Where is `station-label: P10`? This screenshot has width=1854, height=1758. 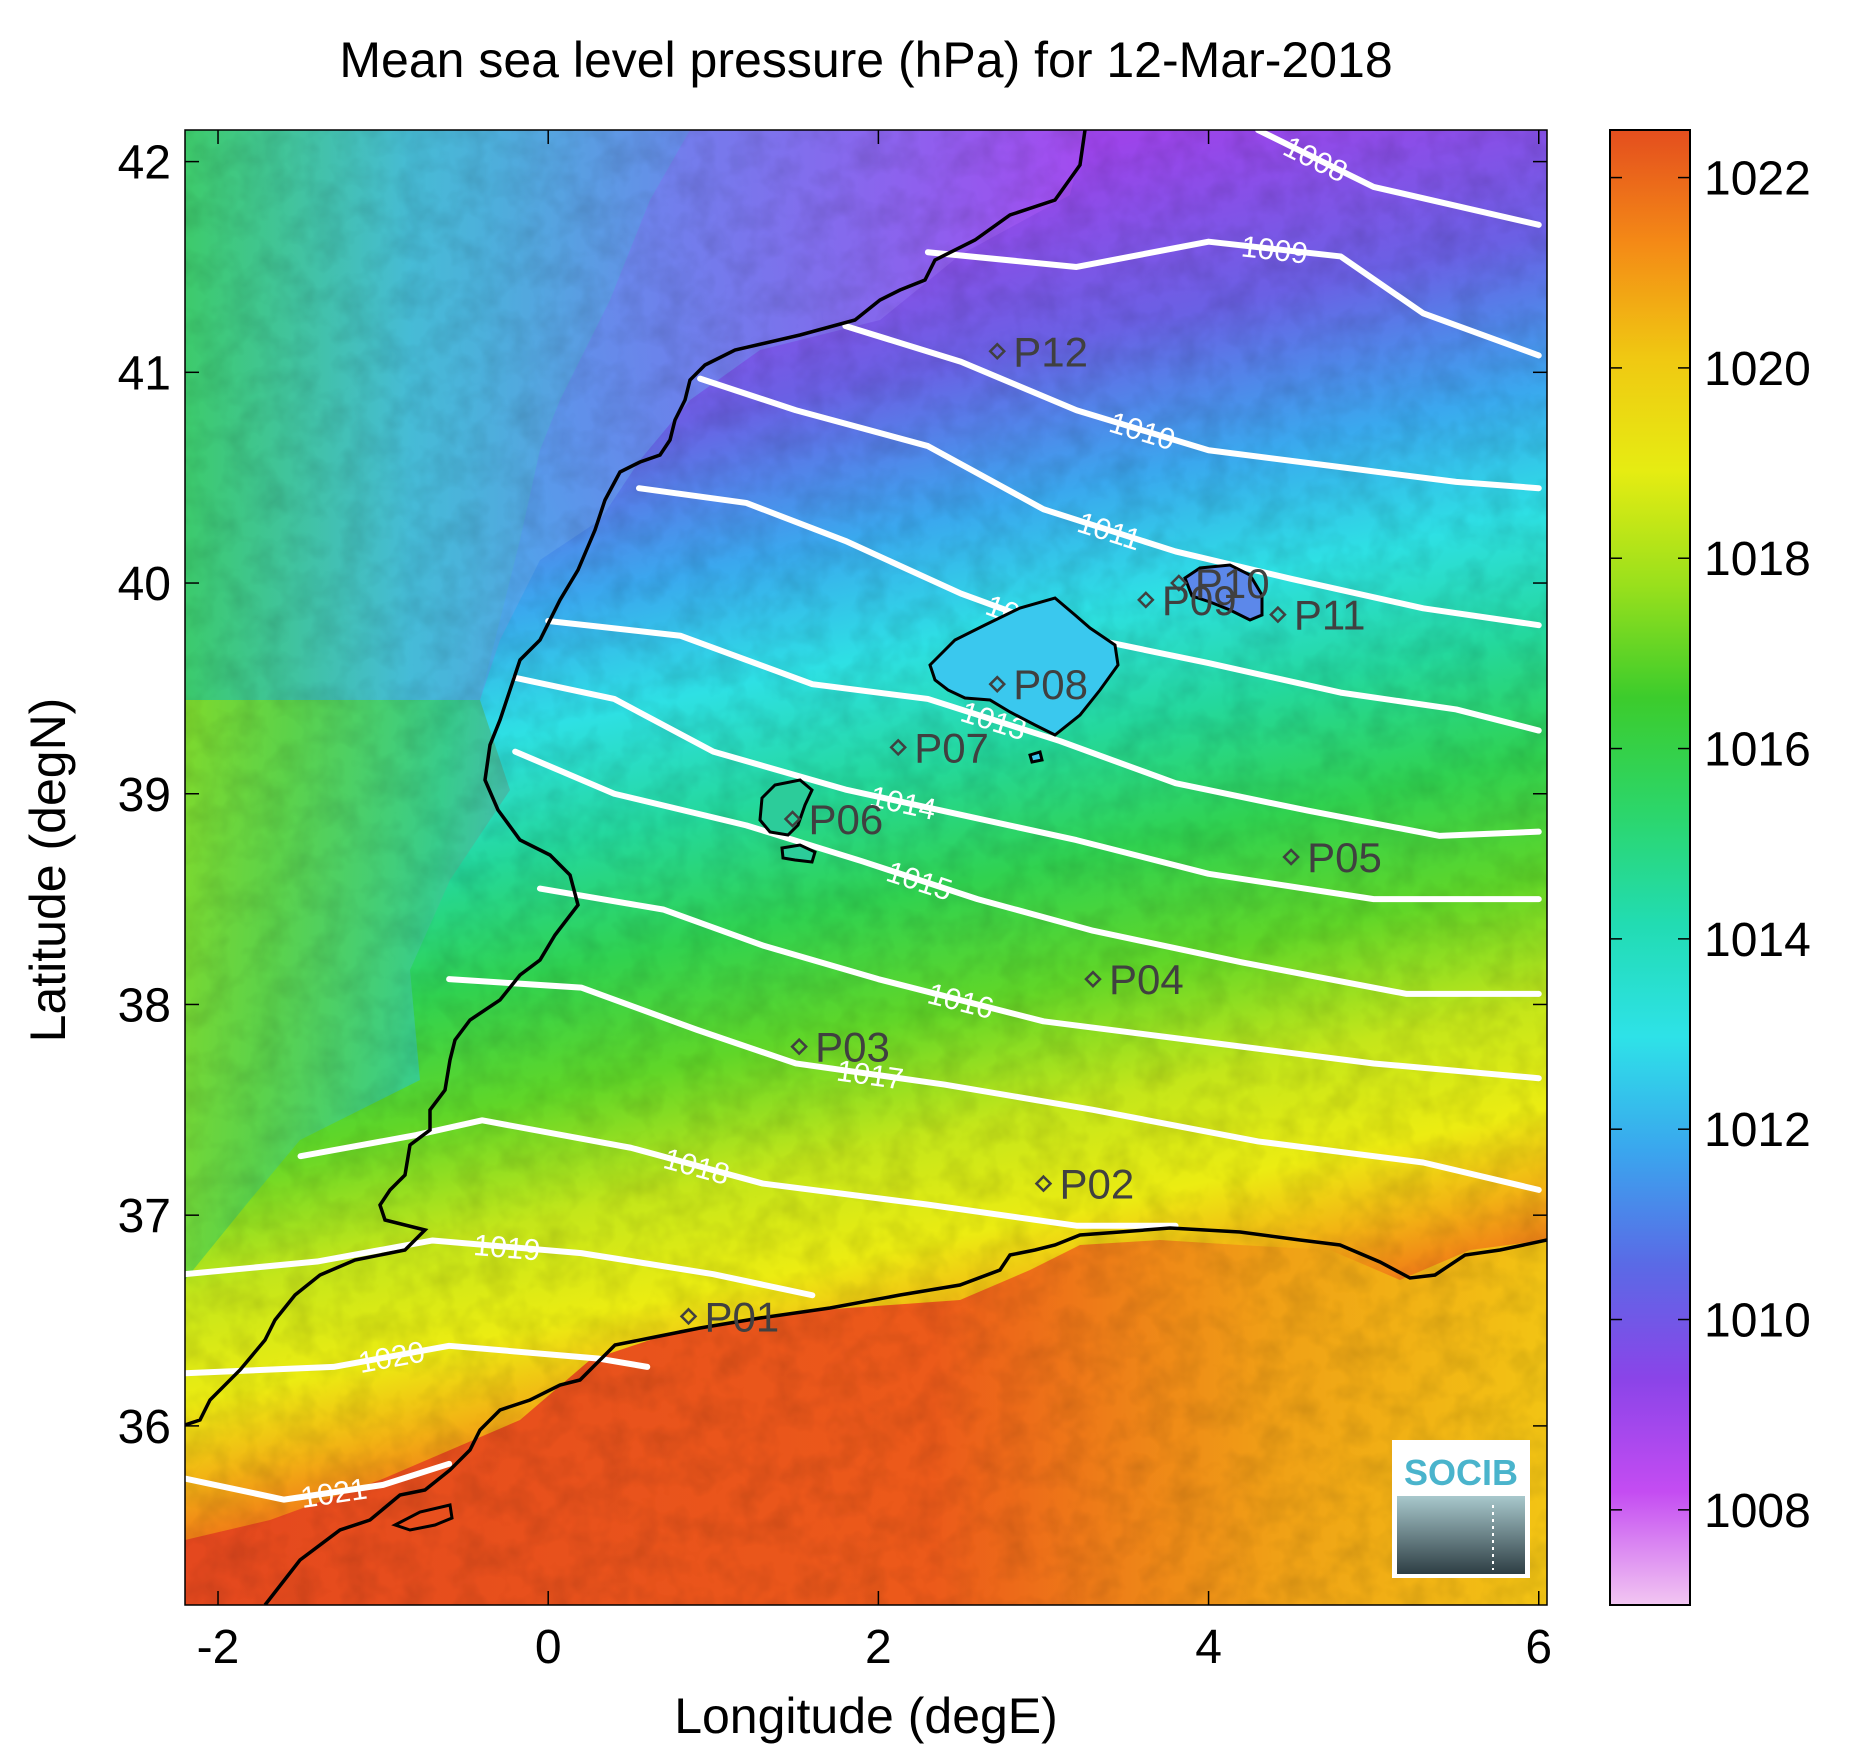 station-label: P10 is located at coordinates (1232, 583).